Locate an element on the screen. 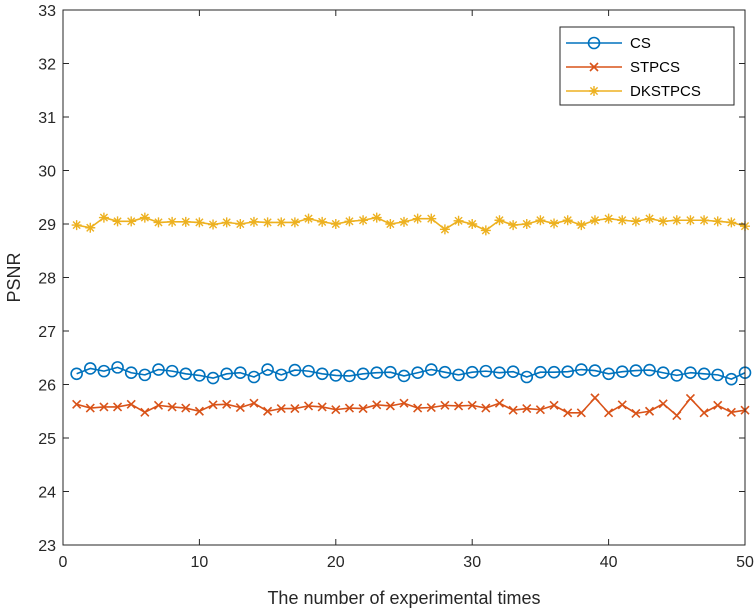 This screenshot has height=612, width=755. y-tick-label: 33 is located at coordinates (47, 11).